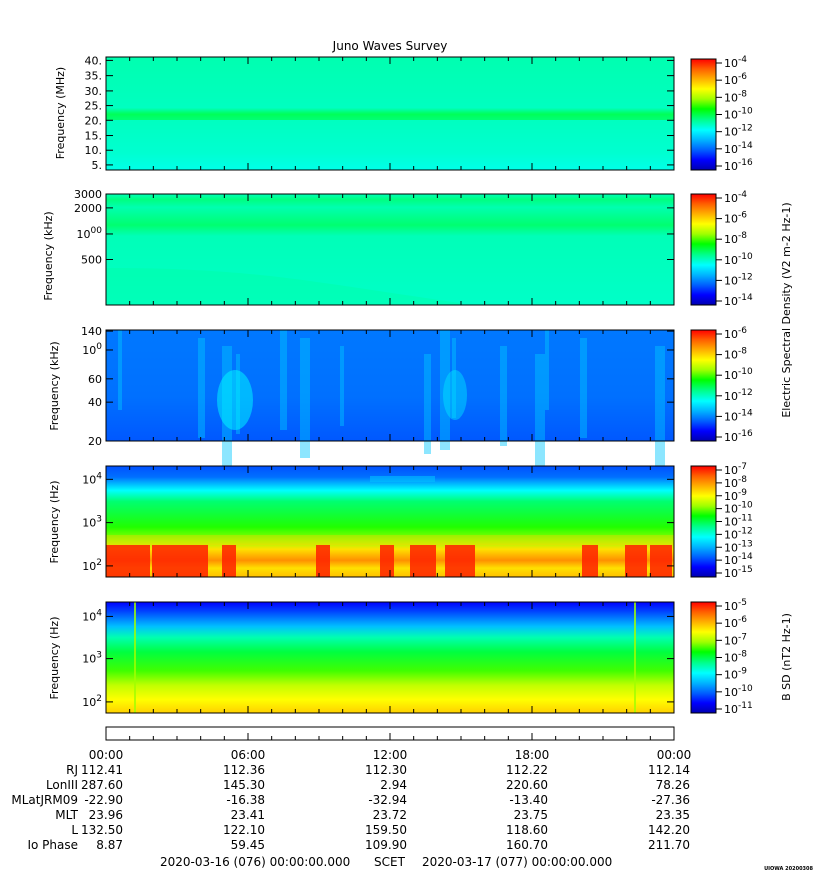 Image resolution: width=815 pixels, height=880 pixels. Describe the element at coordinates (54, 658) in the screenshot. I see `panel-5-ylabel: Frequency (Hz)` at that location.